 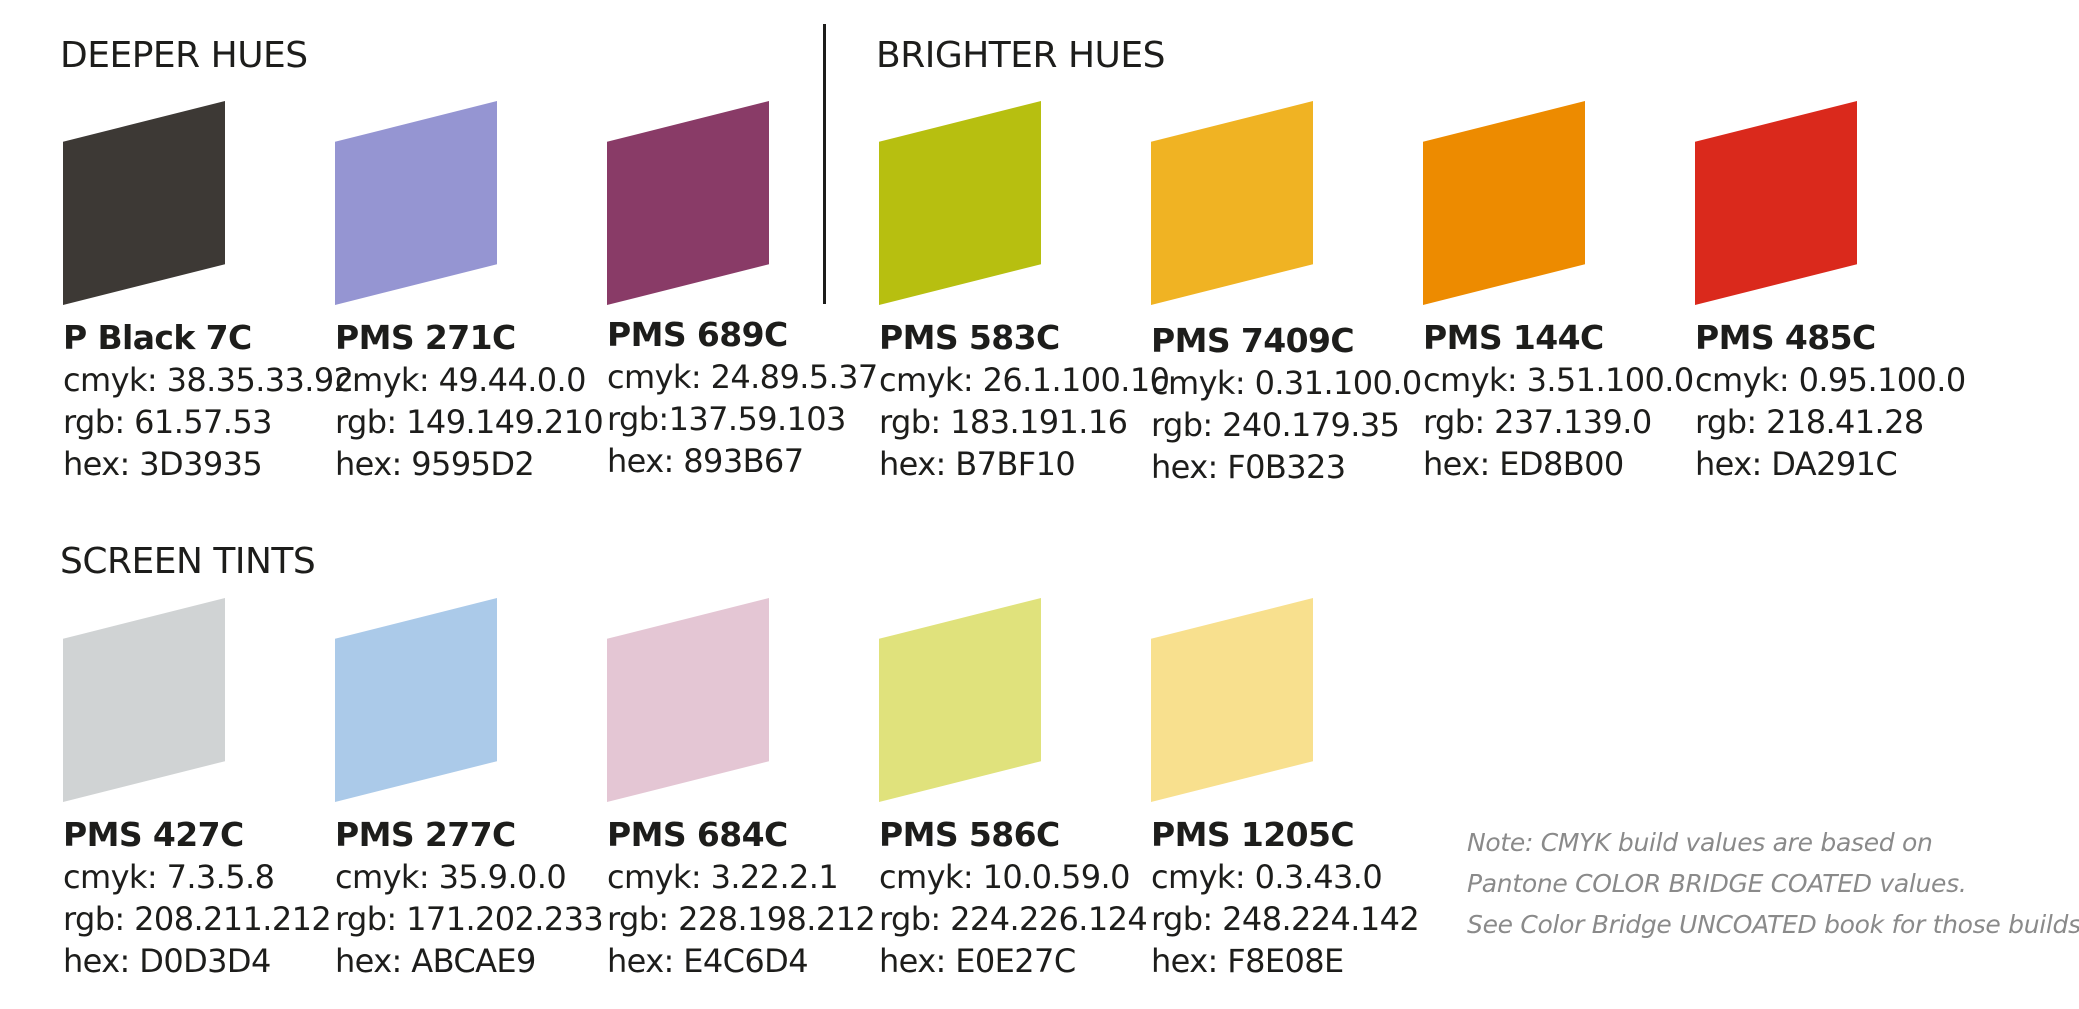 I want to click on swatch-name: PMS 144C, so click(x=1513, y=337).